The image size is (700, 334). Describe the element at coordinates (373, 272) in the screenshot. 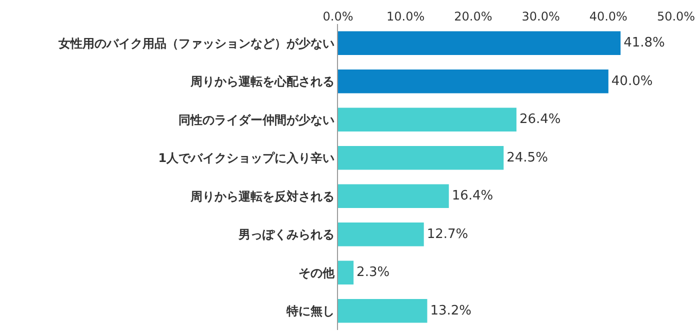

I see `data-label: 2.3%` at that location.